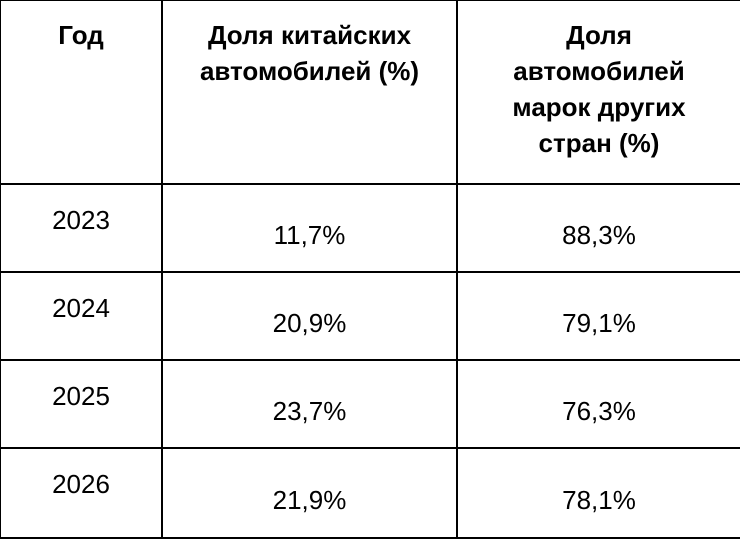  I want to click on value-cell: 76,3%, so click(598, 404).